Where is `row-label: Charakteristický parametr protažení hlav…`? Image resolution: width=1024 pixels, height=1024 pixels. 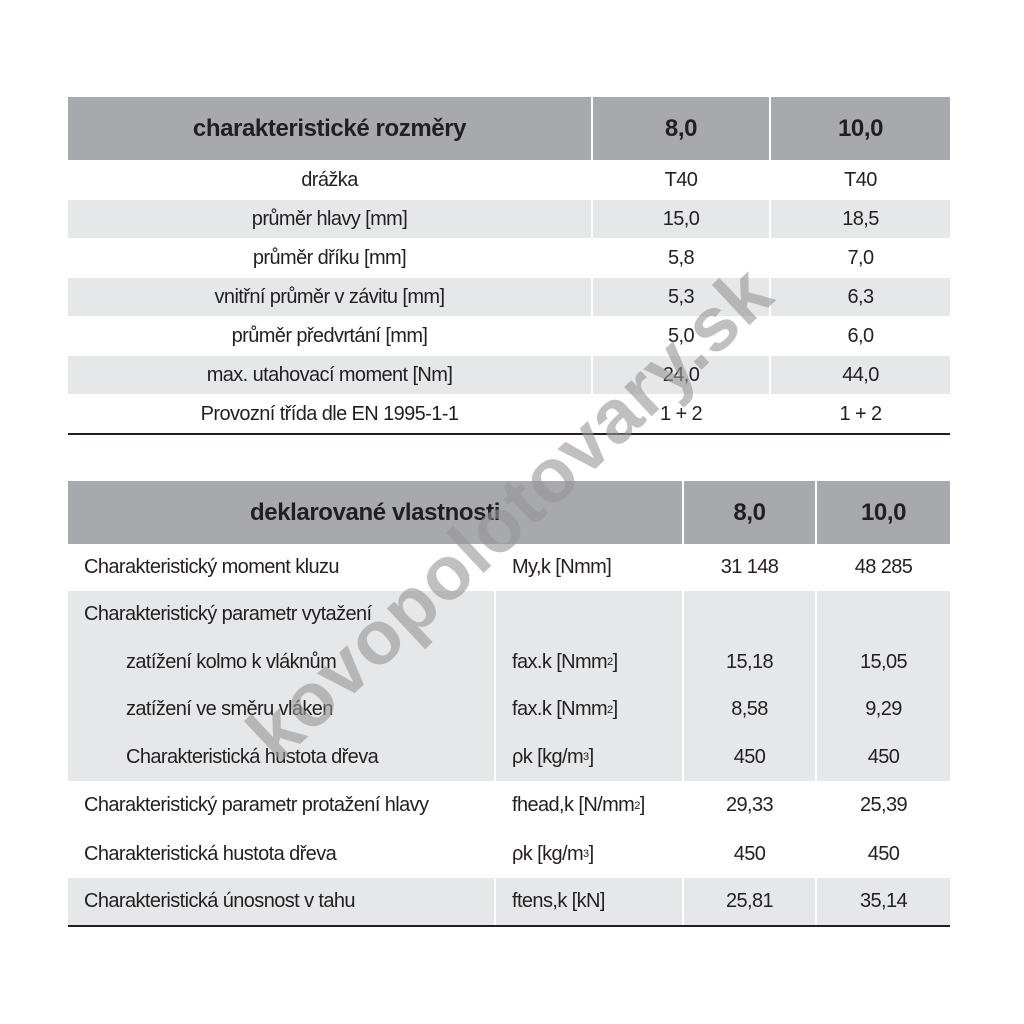
row-label: Charakteristický parametr protažení hlav… is located at coordinates (282, 805).